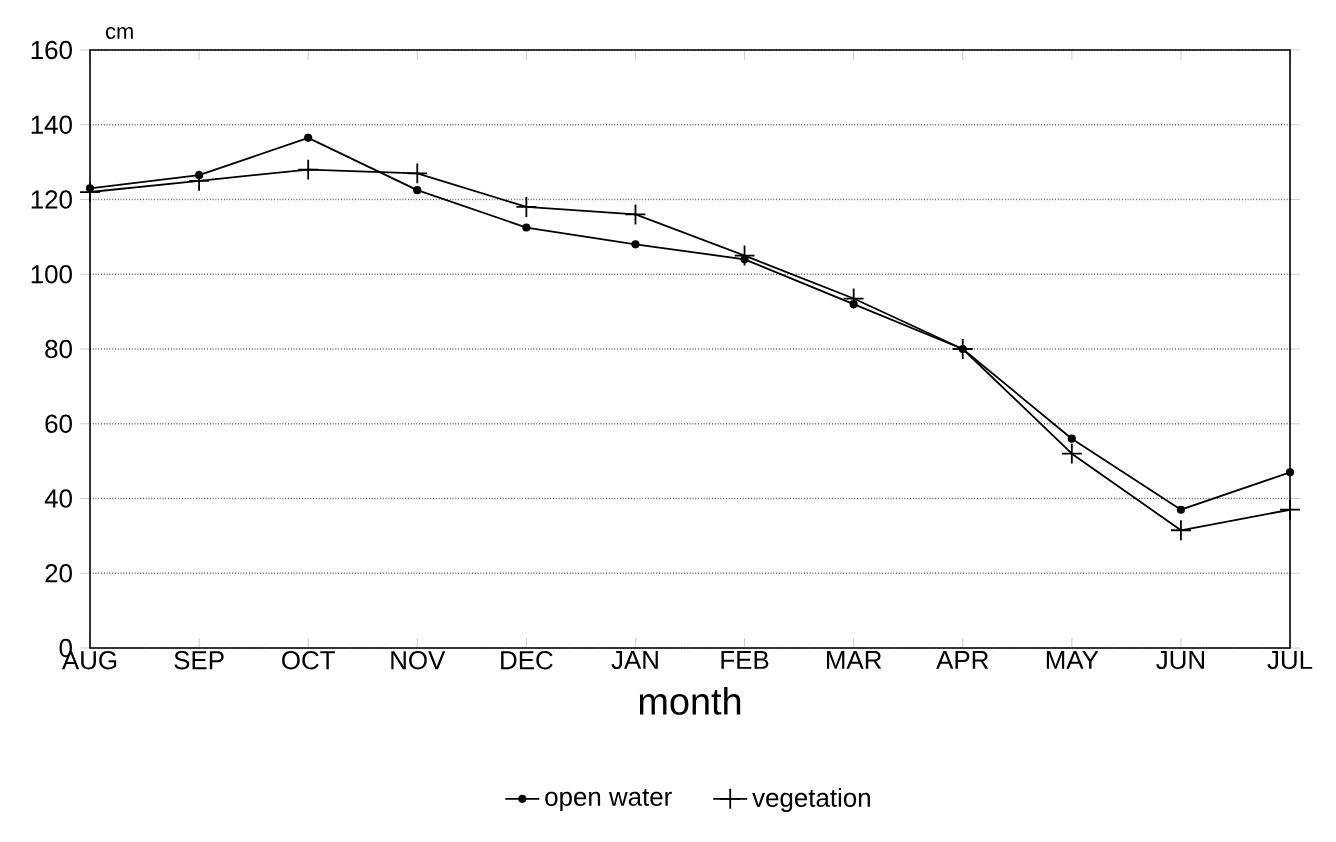  What do you see at coordinates (51, 199) in the screenshot?
I see `y-tick-label: 120` at bounding box center [51, 199].